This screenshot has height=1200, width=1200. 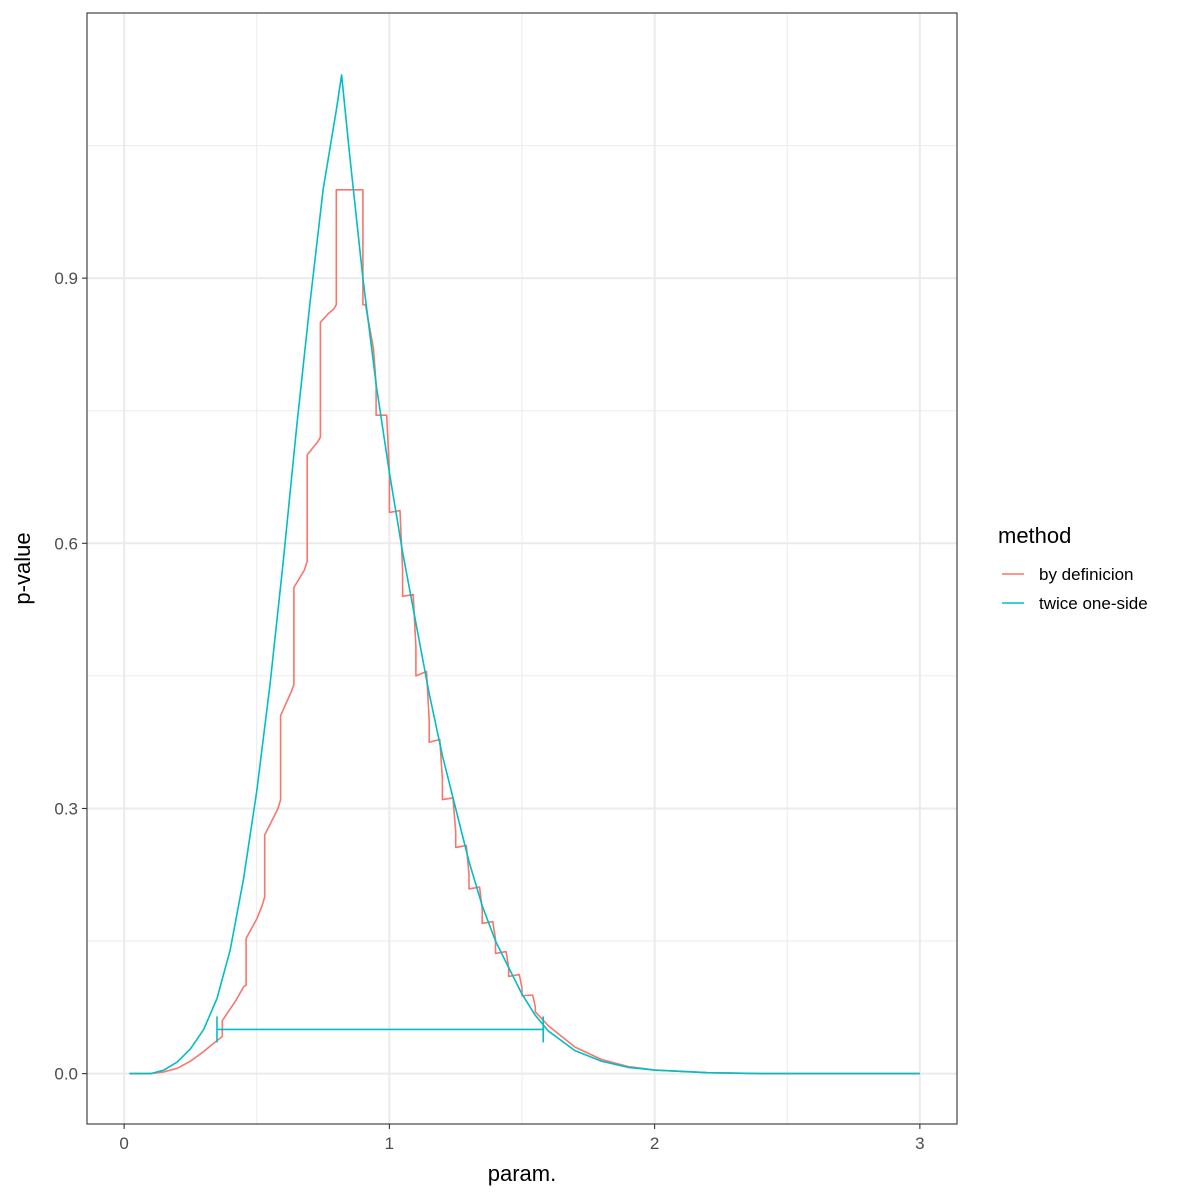 What do you see at coordinates (22, 568) in the screenshot?
I see `y-axis-title: p-value` at bounding box center [22, 568].